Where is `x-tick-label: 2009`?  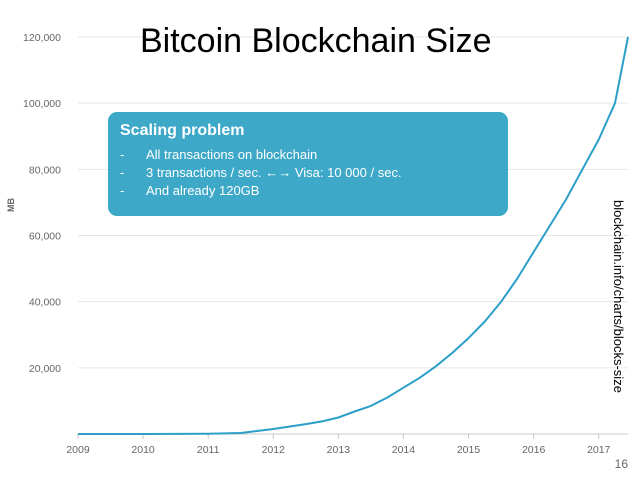
x-tick-label: 2009 is located at coordinates (78, 450).